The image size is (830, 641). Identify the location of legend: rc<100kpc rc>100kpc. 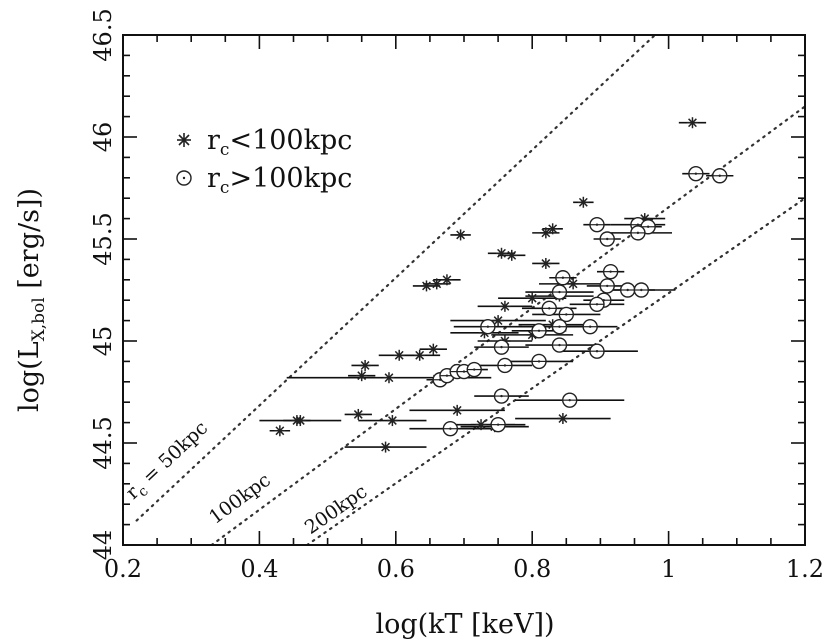
(264, 161).